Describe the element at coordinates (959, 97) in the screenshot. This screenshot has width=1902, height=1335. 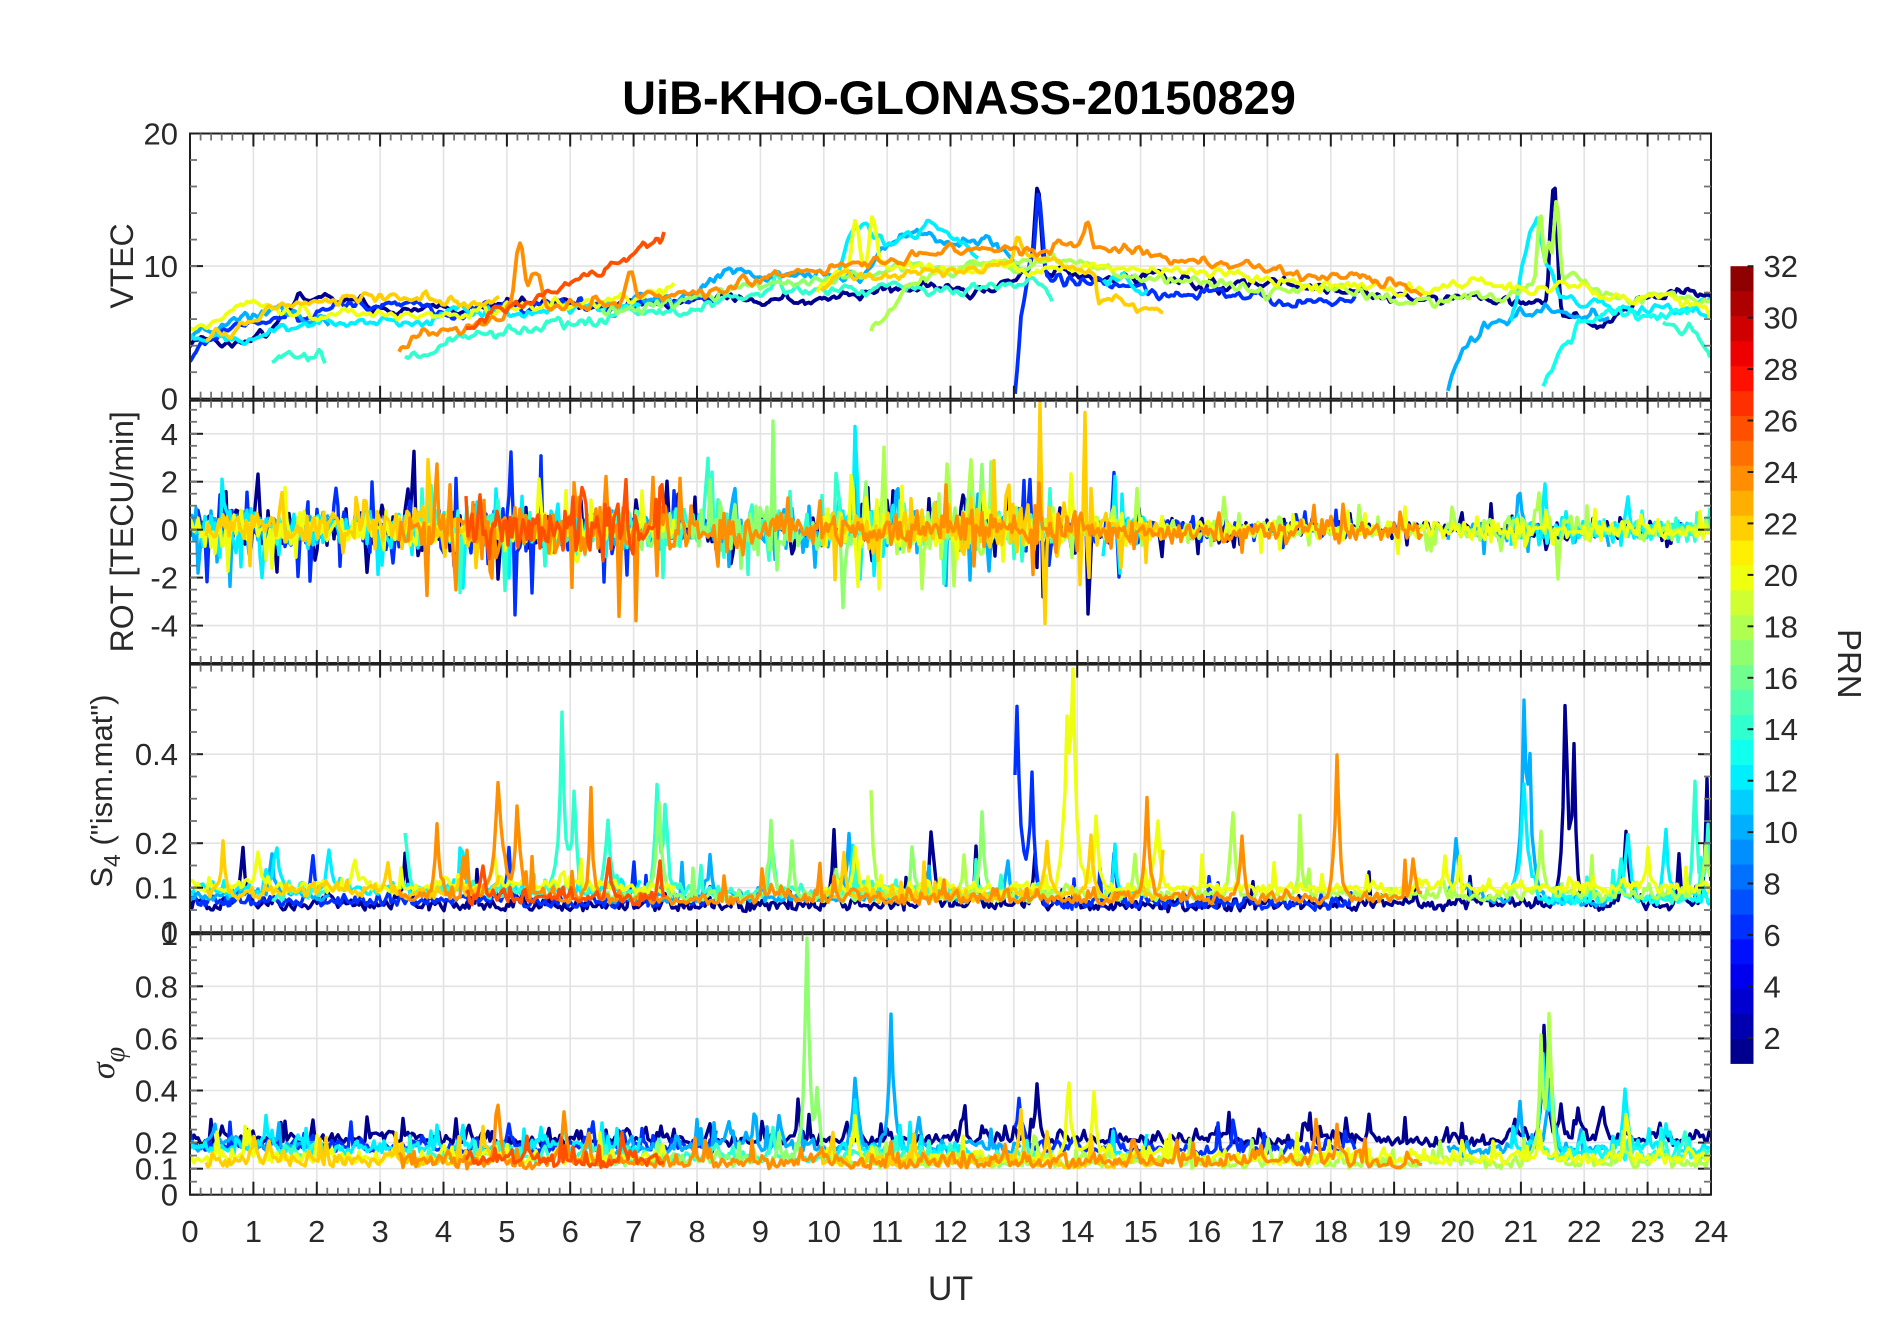
I see `svg-text: UiB-KHO-GLONASS-20150829` at that location.